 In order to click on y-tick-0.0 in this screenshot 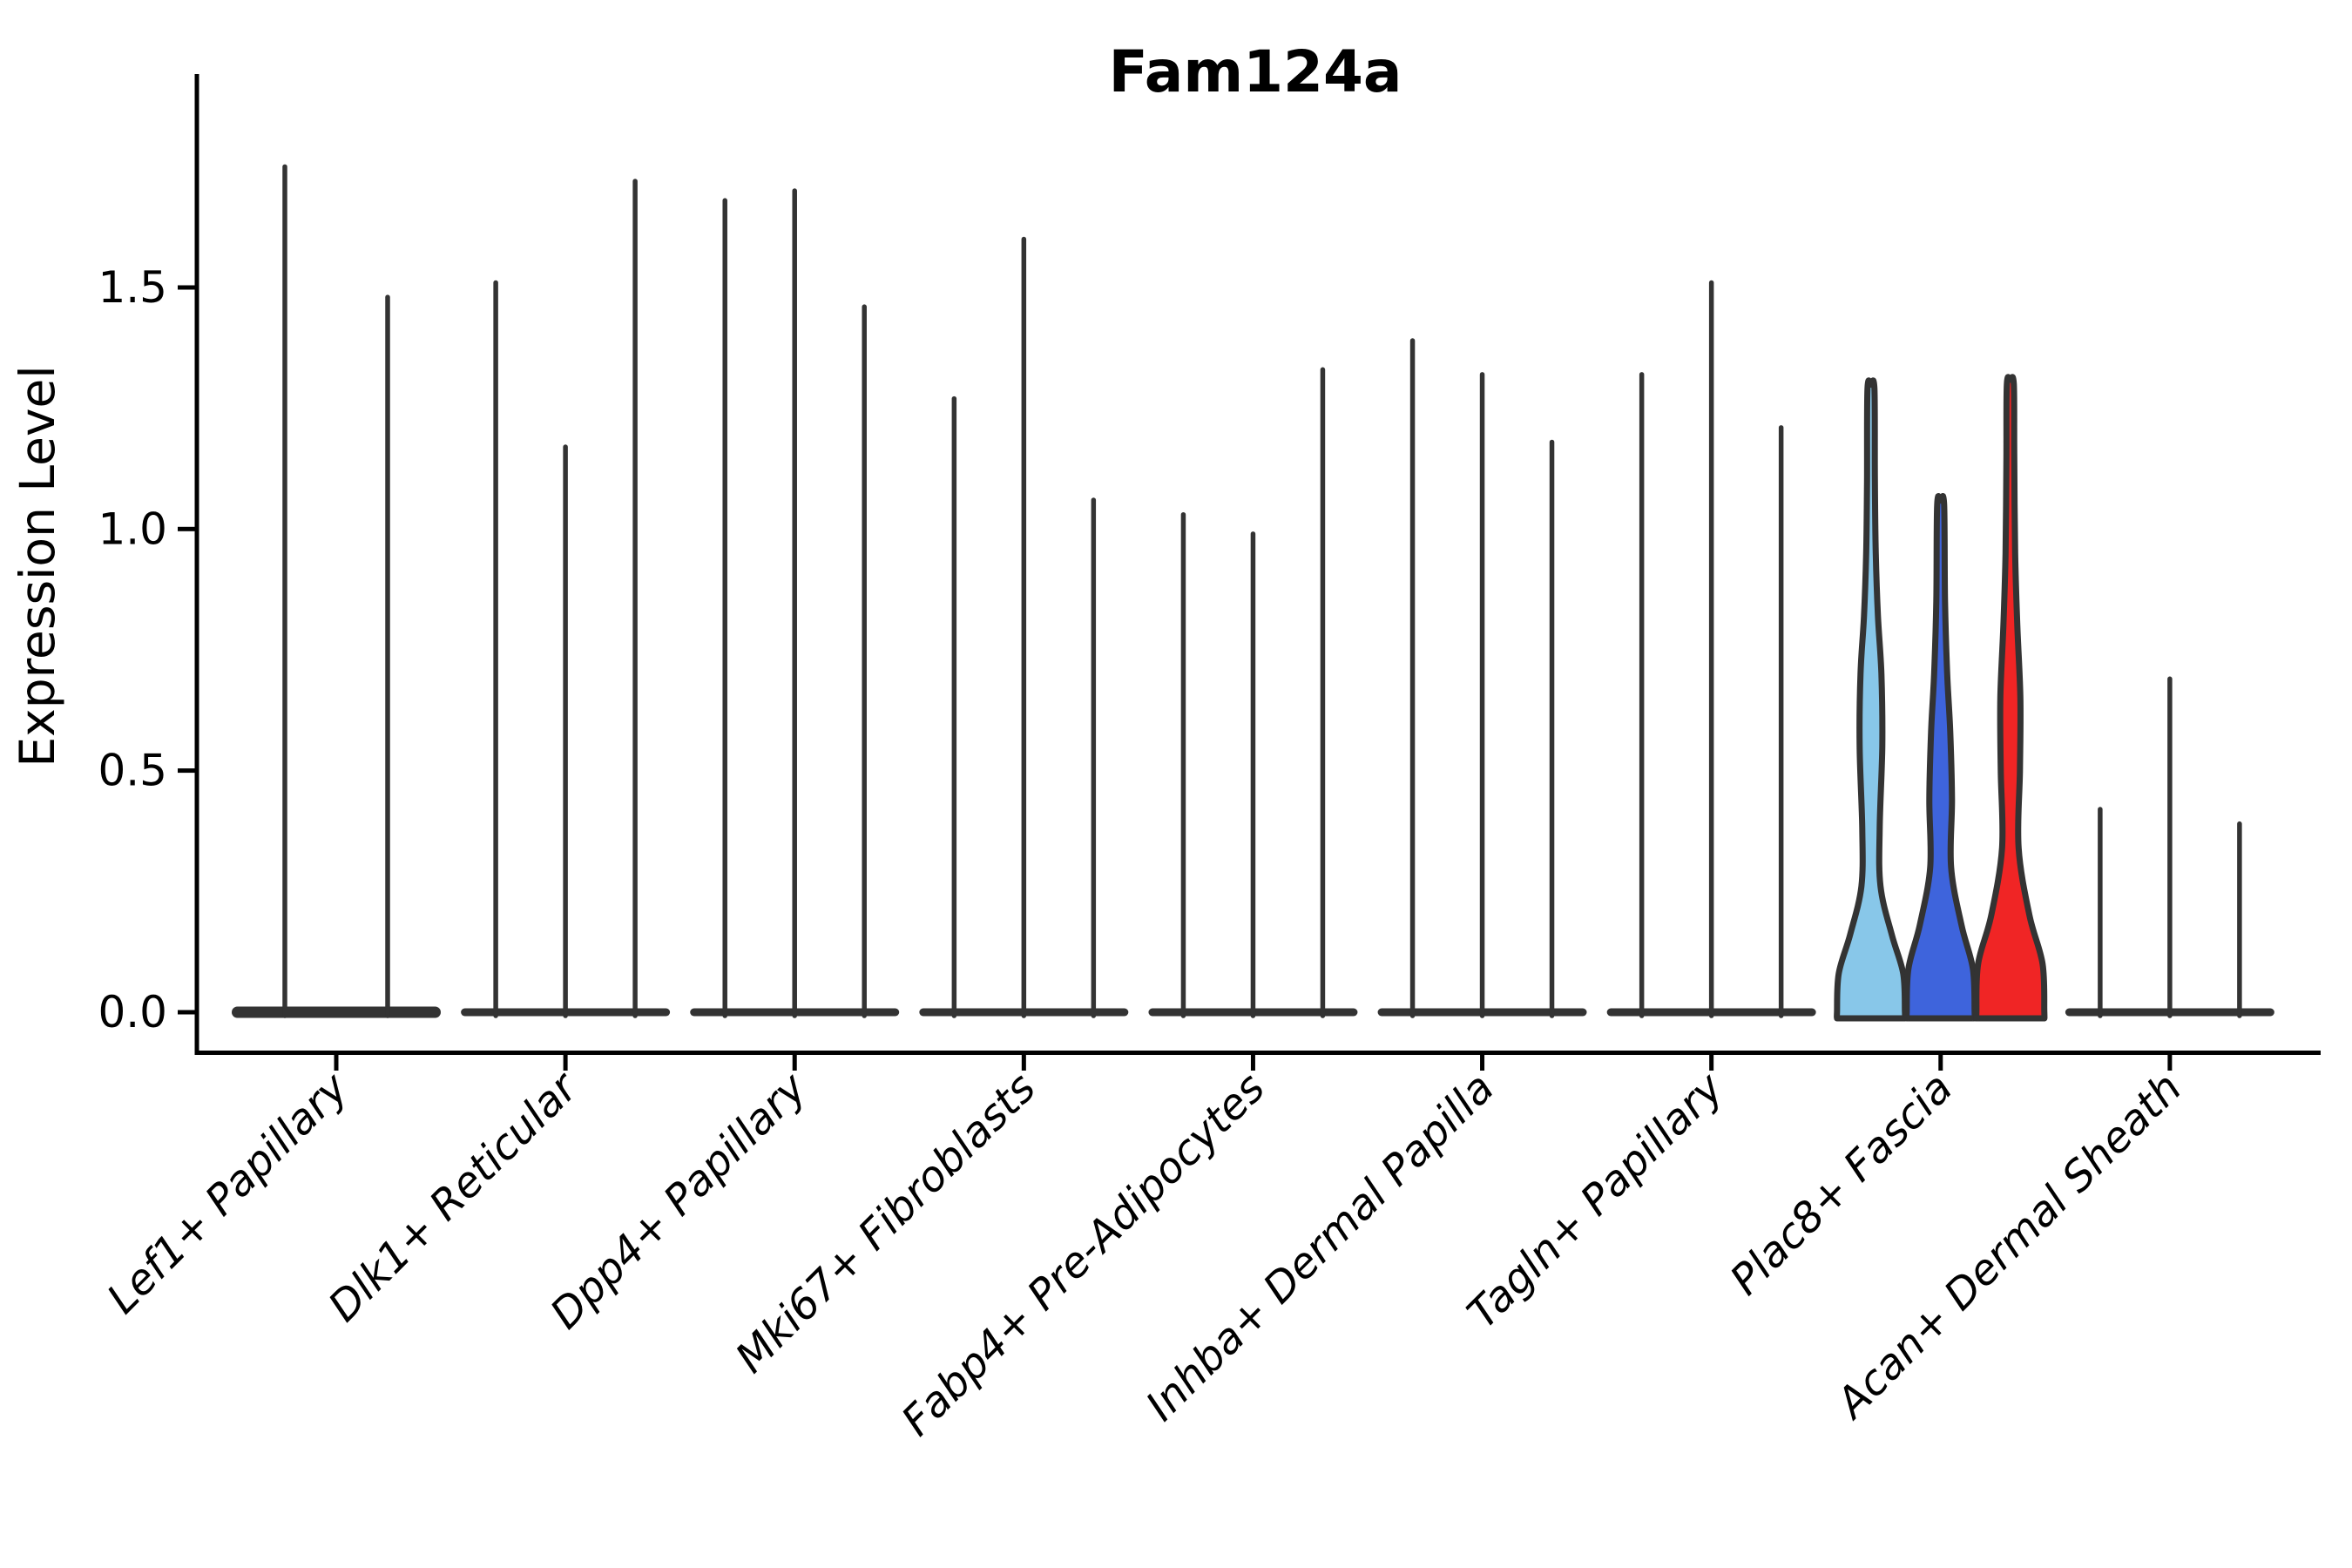, I will do `click(188, 1013)`.